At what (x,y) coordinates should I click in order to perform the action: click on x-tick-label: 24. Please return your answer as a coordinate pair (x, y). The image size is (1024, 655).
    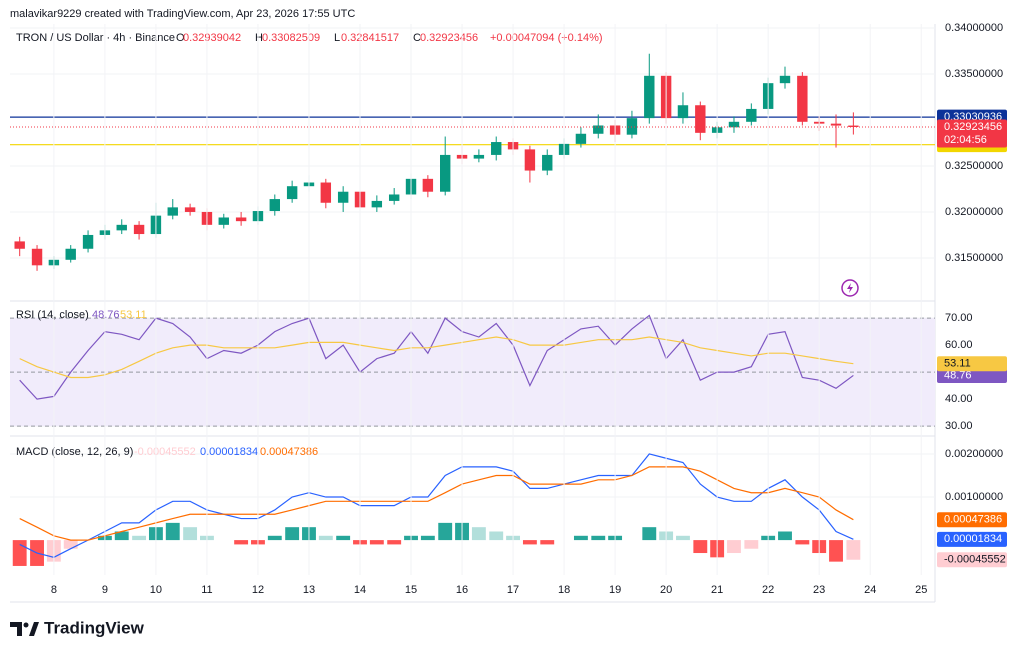
    Looking at the image, I should click on (870, 590).